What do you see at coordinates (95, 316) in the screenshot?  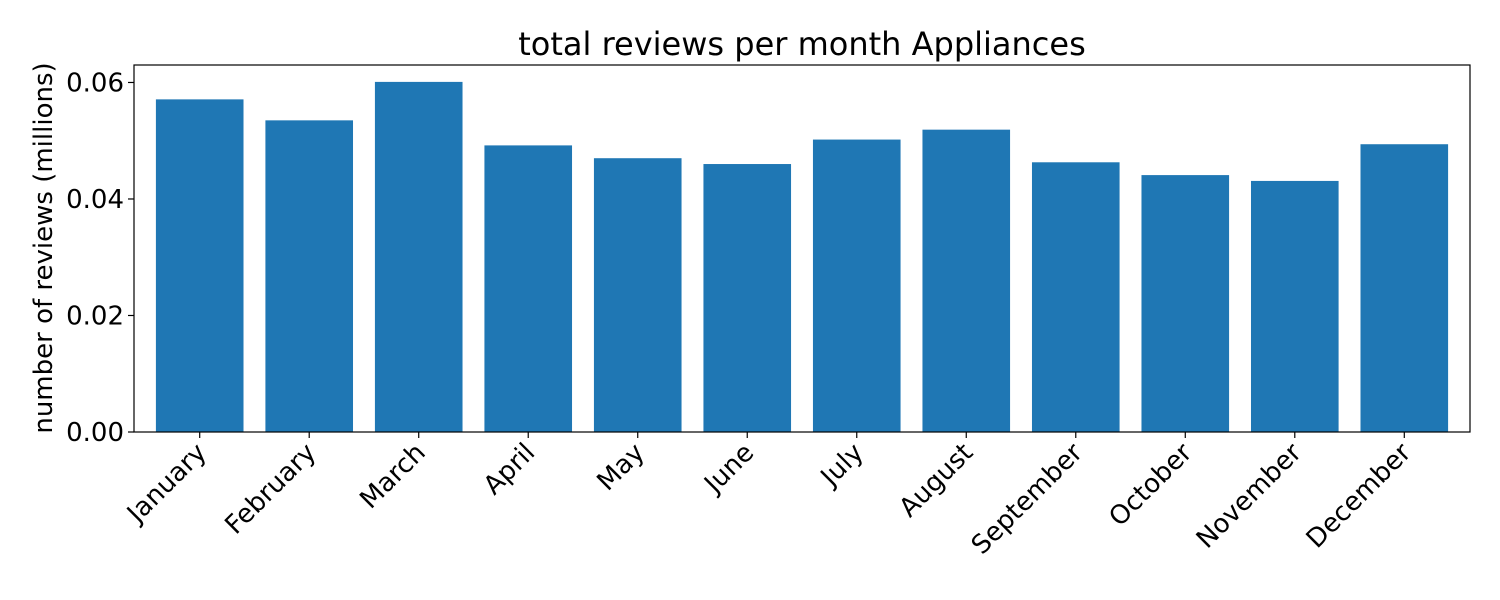 I see `y-tick-label: 0.02` at bounding box center [95, 316].